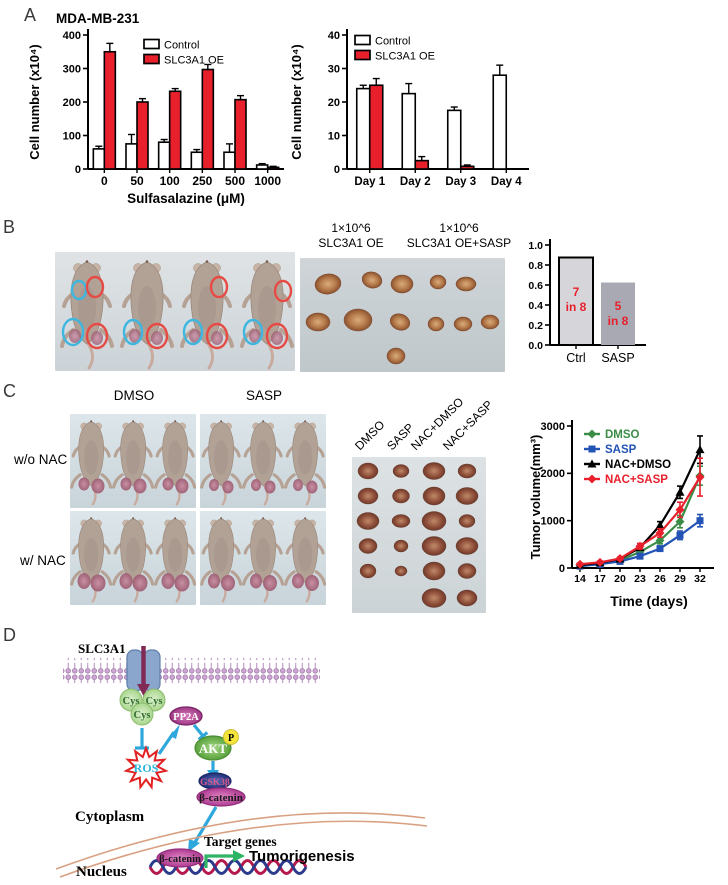 The image size is (728, 885). I want to click on legend-label: NAC+SASP, so click(636, 480).